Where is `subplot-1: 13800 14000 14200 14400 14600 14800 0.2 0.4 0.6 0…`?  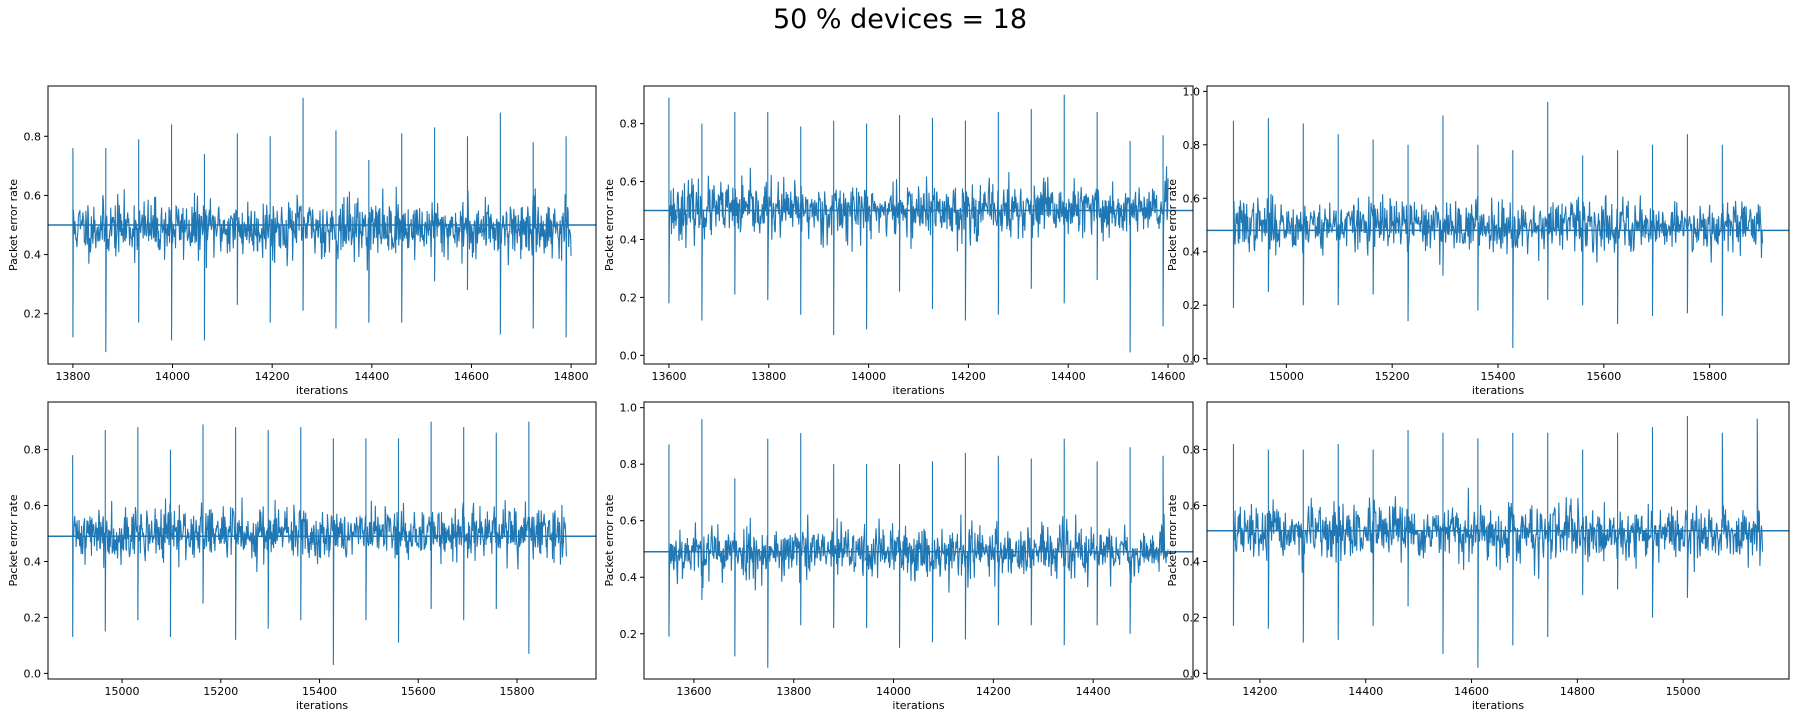
subplot-1: 13800 14000 14200 14400 14600 14800 0.2 0.4 0.6 0… is located at coordinates (302, 241).